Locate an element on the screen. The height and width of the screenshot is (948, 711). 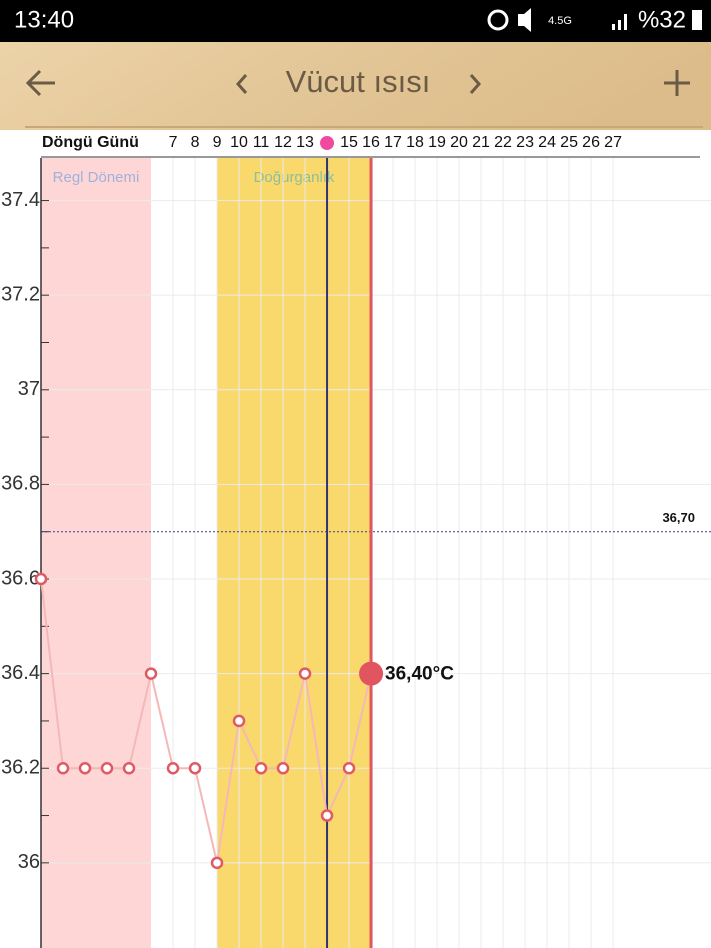
x-tick-label: 23 is located at coordinates (525, 142).